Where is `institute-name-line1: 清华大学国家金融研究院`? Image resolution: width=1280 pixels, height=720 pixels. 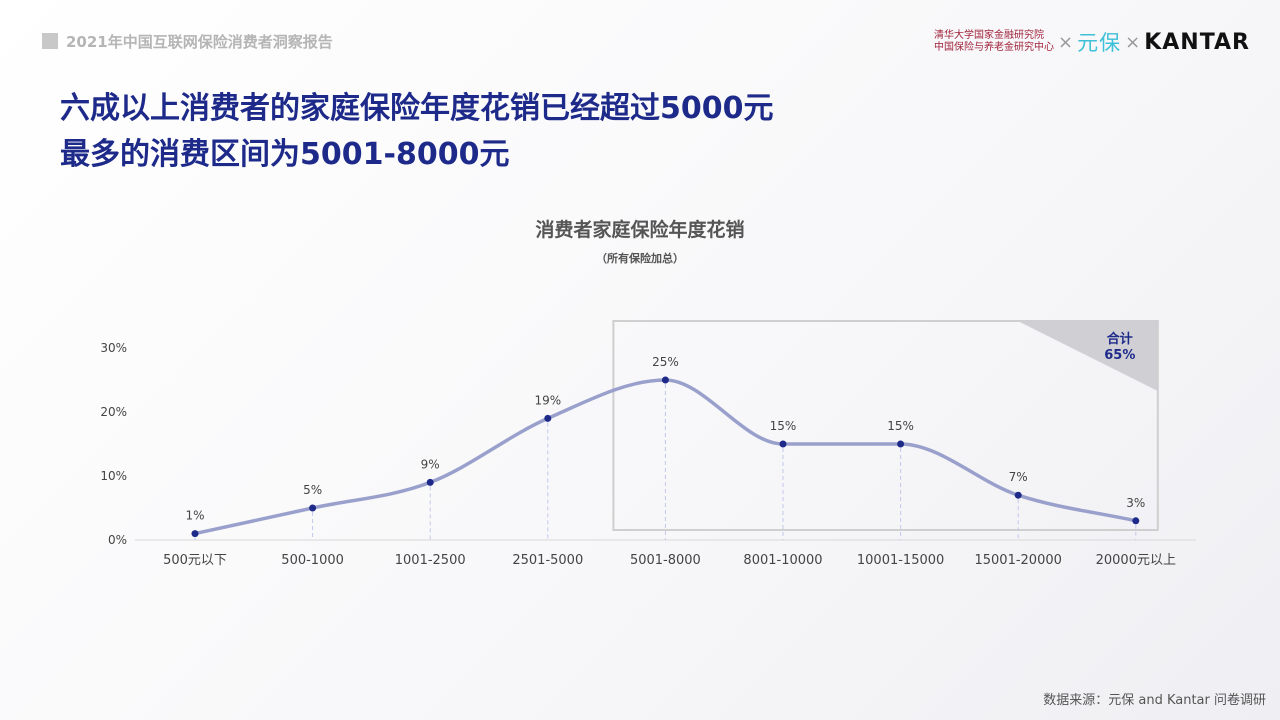 institute-name-line1: 清华大学国家金融研究院 is located at coordinates (989, 35).